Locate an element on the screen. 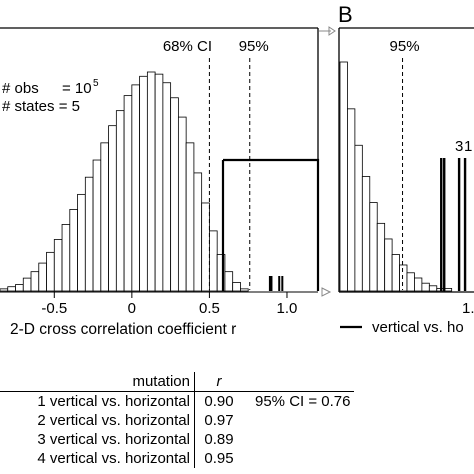 This screenshot has width=474, height=474. row-label: 2 vertical vs. horizontal is located at coordinates (113, 420).